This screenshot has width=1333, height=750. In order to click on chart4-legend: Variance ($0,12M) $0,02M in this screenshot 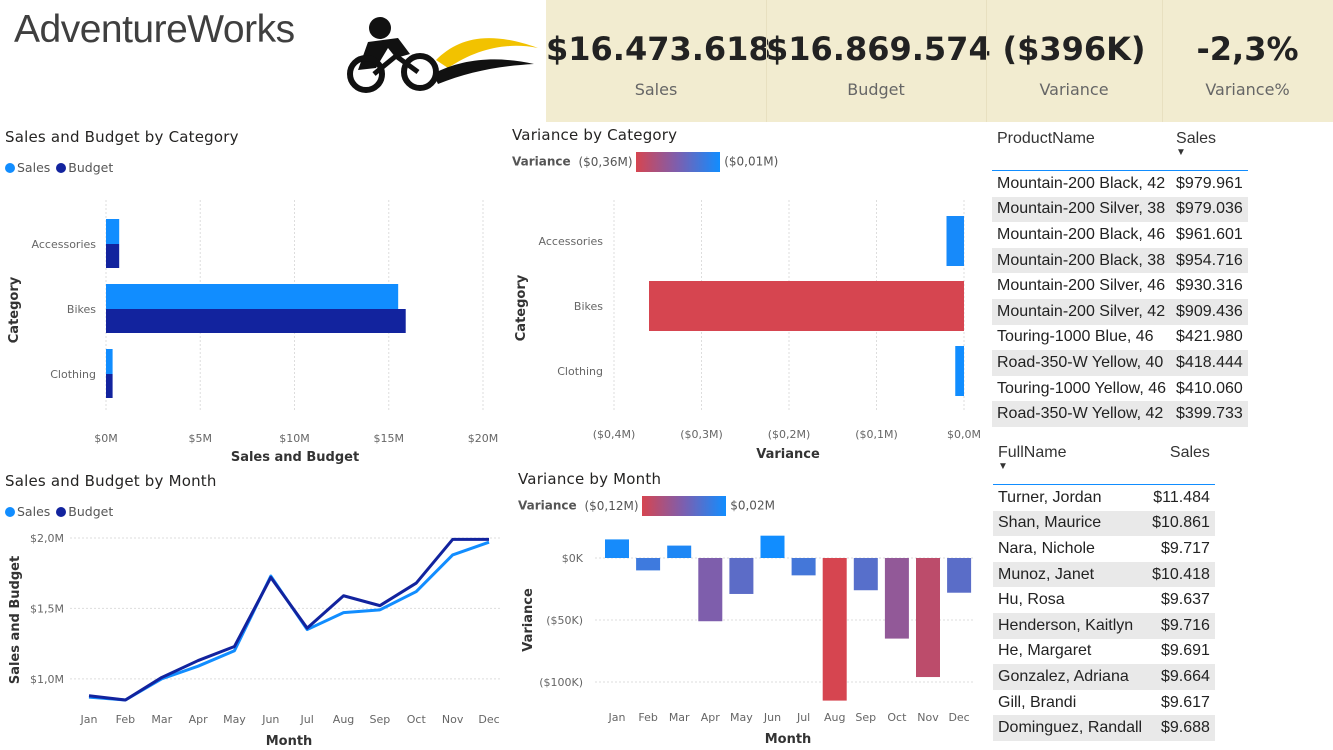, I will do `click(646, 506)`.